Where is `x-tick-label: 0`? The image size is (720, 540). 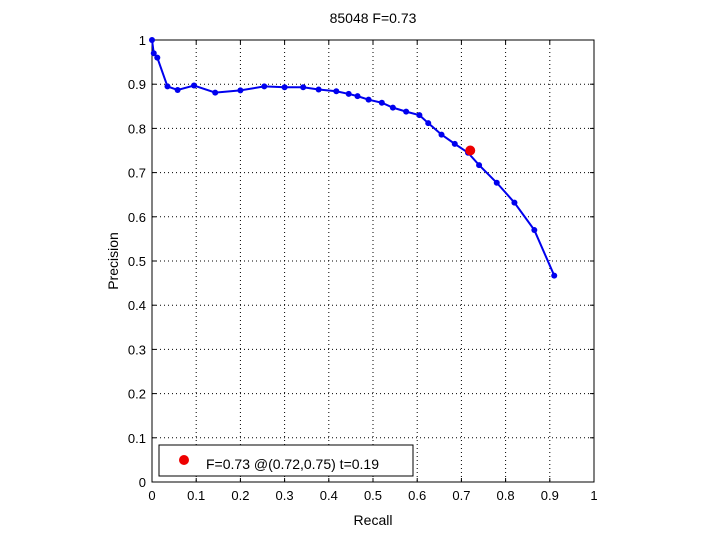
x-tick-label: 0 is located at coordinates (151, 495).